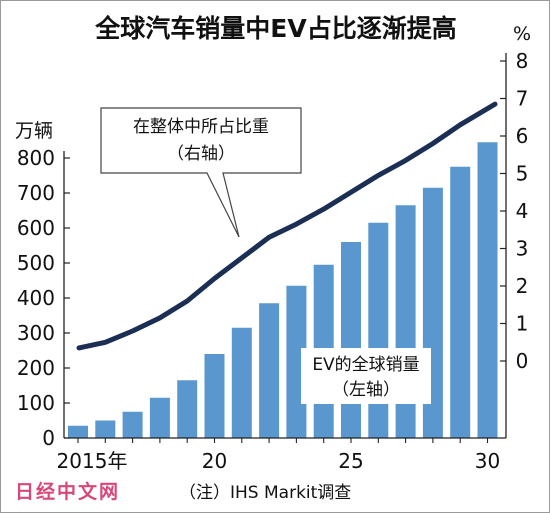 This screenshot has width=550, height=514. Describe the element at coordinates (36, 368) in the screenshot. I see `left-tick-label-200: 200` at that location.